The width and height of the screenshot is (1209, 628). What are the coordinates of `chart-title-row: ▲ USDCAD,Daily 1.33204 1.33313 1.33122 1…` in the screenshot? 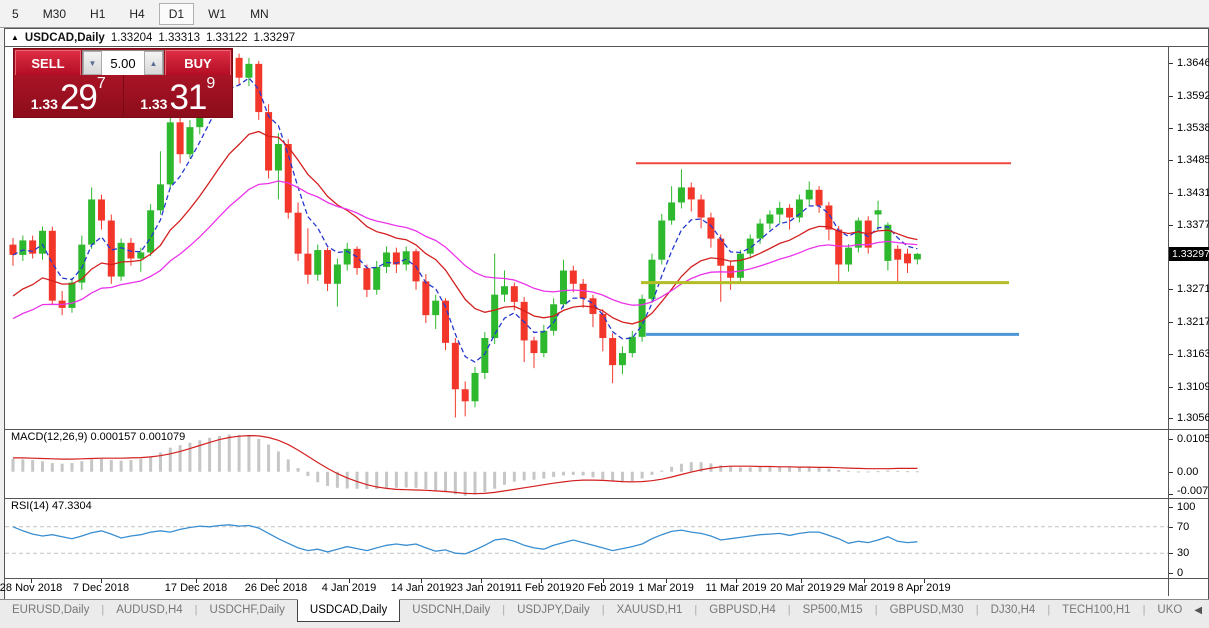 It's located at (606, 37).